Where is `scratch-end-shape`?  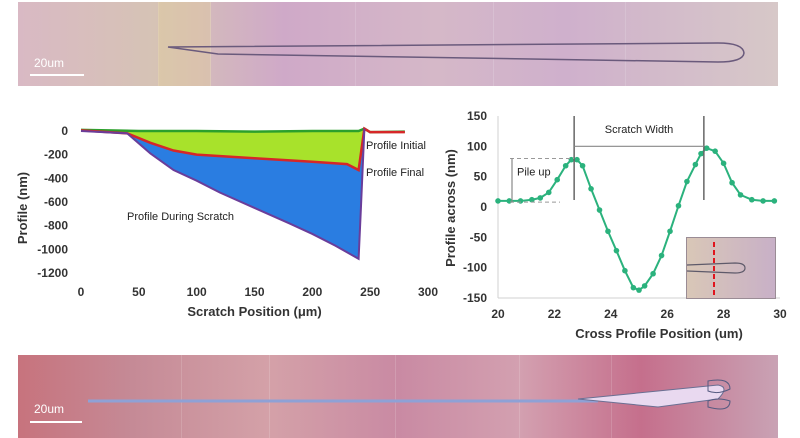 scratch-end-shape is located at coordinates (719, 394).